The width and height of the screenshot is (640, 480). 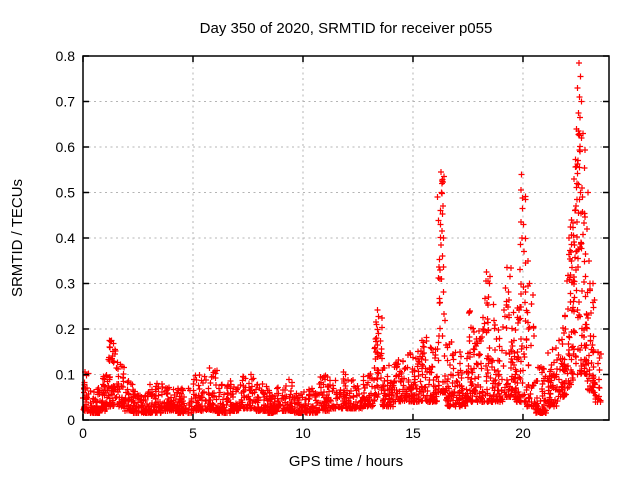 What do you see at coordinates (71, 420) in the screenshot?
I see `y-tick-label: 0` at bounding box center [71, 420].